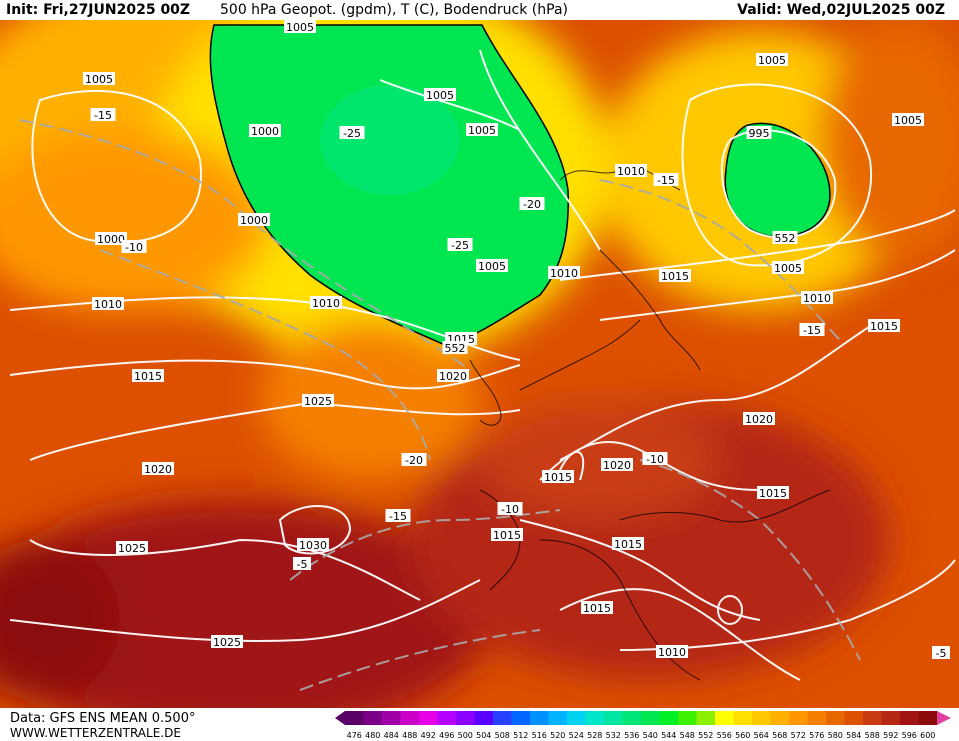 This screenshot has height=741, width=959. I want to click on temperature-label-text: -5, so click(302, 564).